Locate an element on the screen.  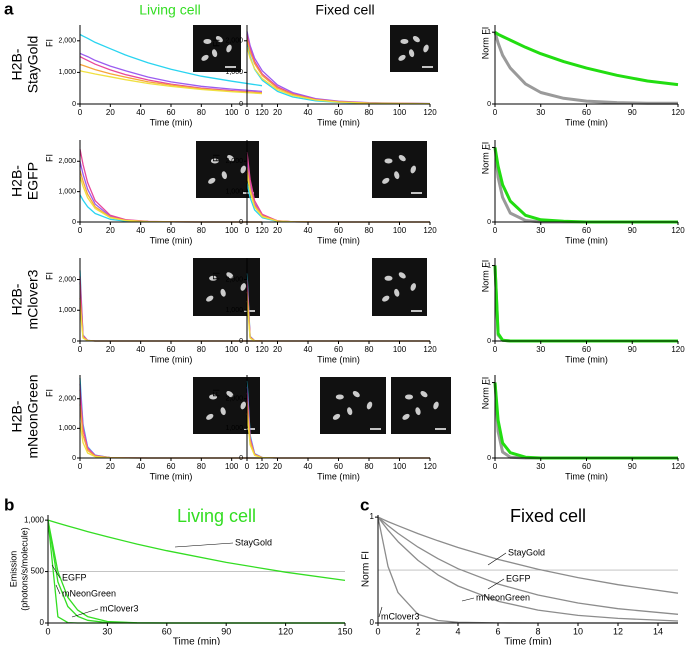
x-tick-label: 8 is located at coordinates (537, 631).